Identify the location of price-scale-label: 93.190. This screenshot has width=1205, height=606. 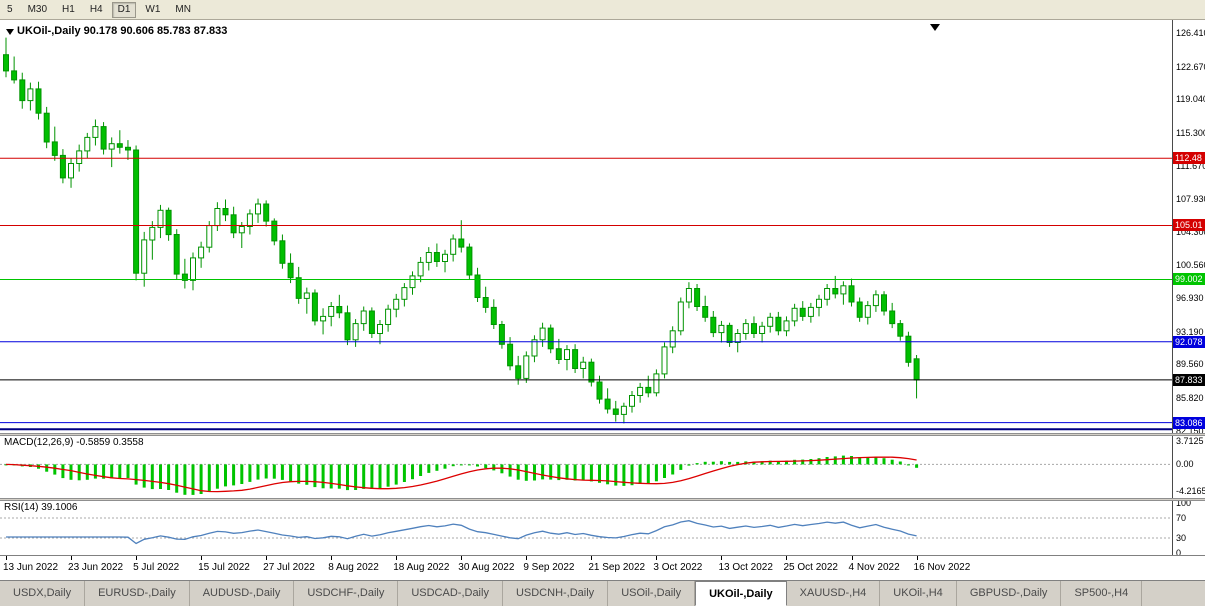
(1190, 331).